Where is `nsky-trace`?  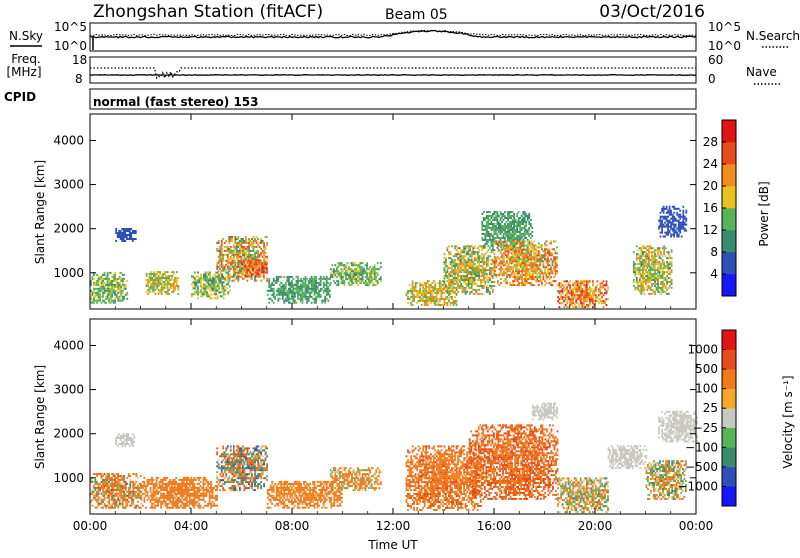
nsky-trace is located at coordinates (393, 40).